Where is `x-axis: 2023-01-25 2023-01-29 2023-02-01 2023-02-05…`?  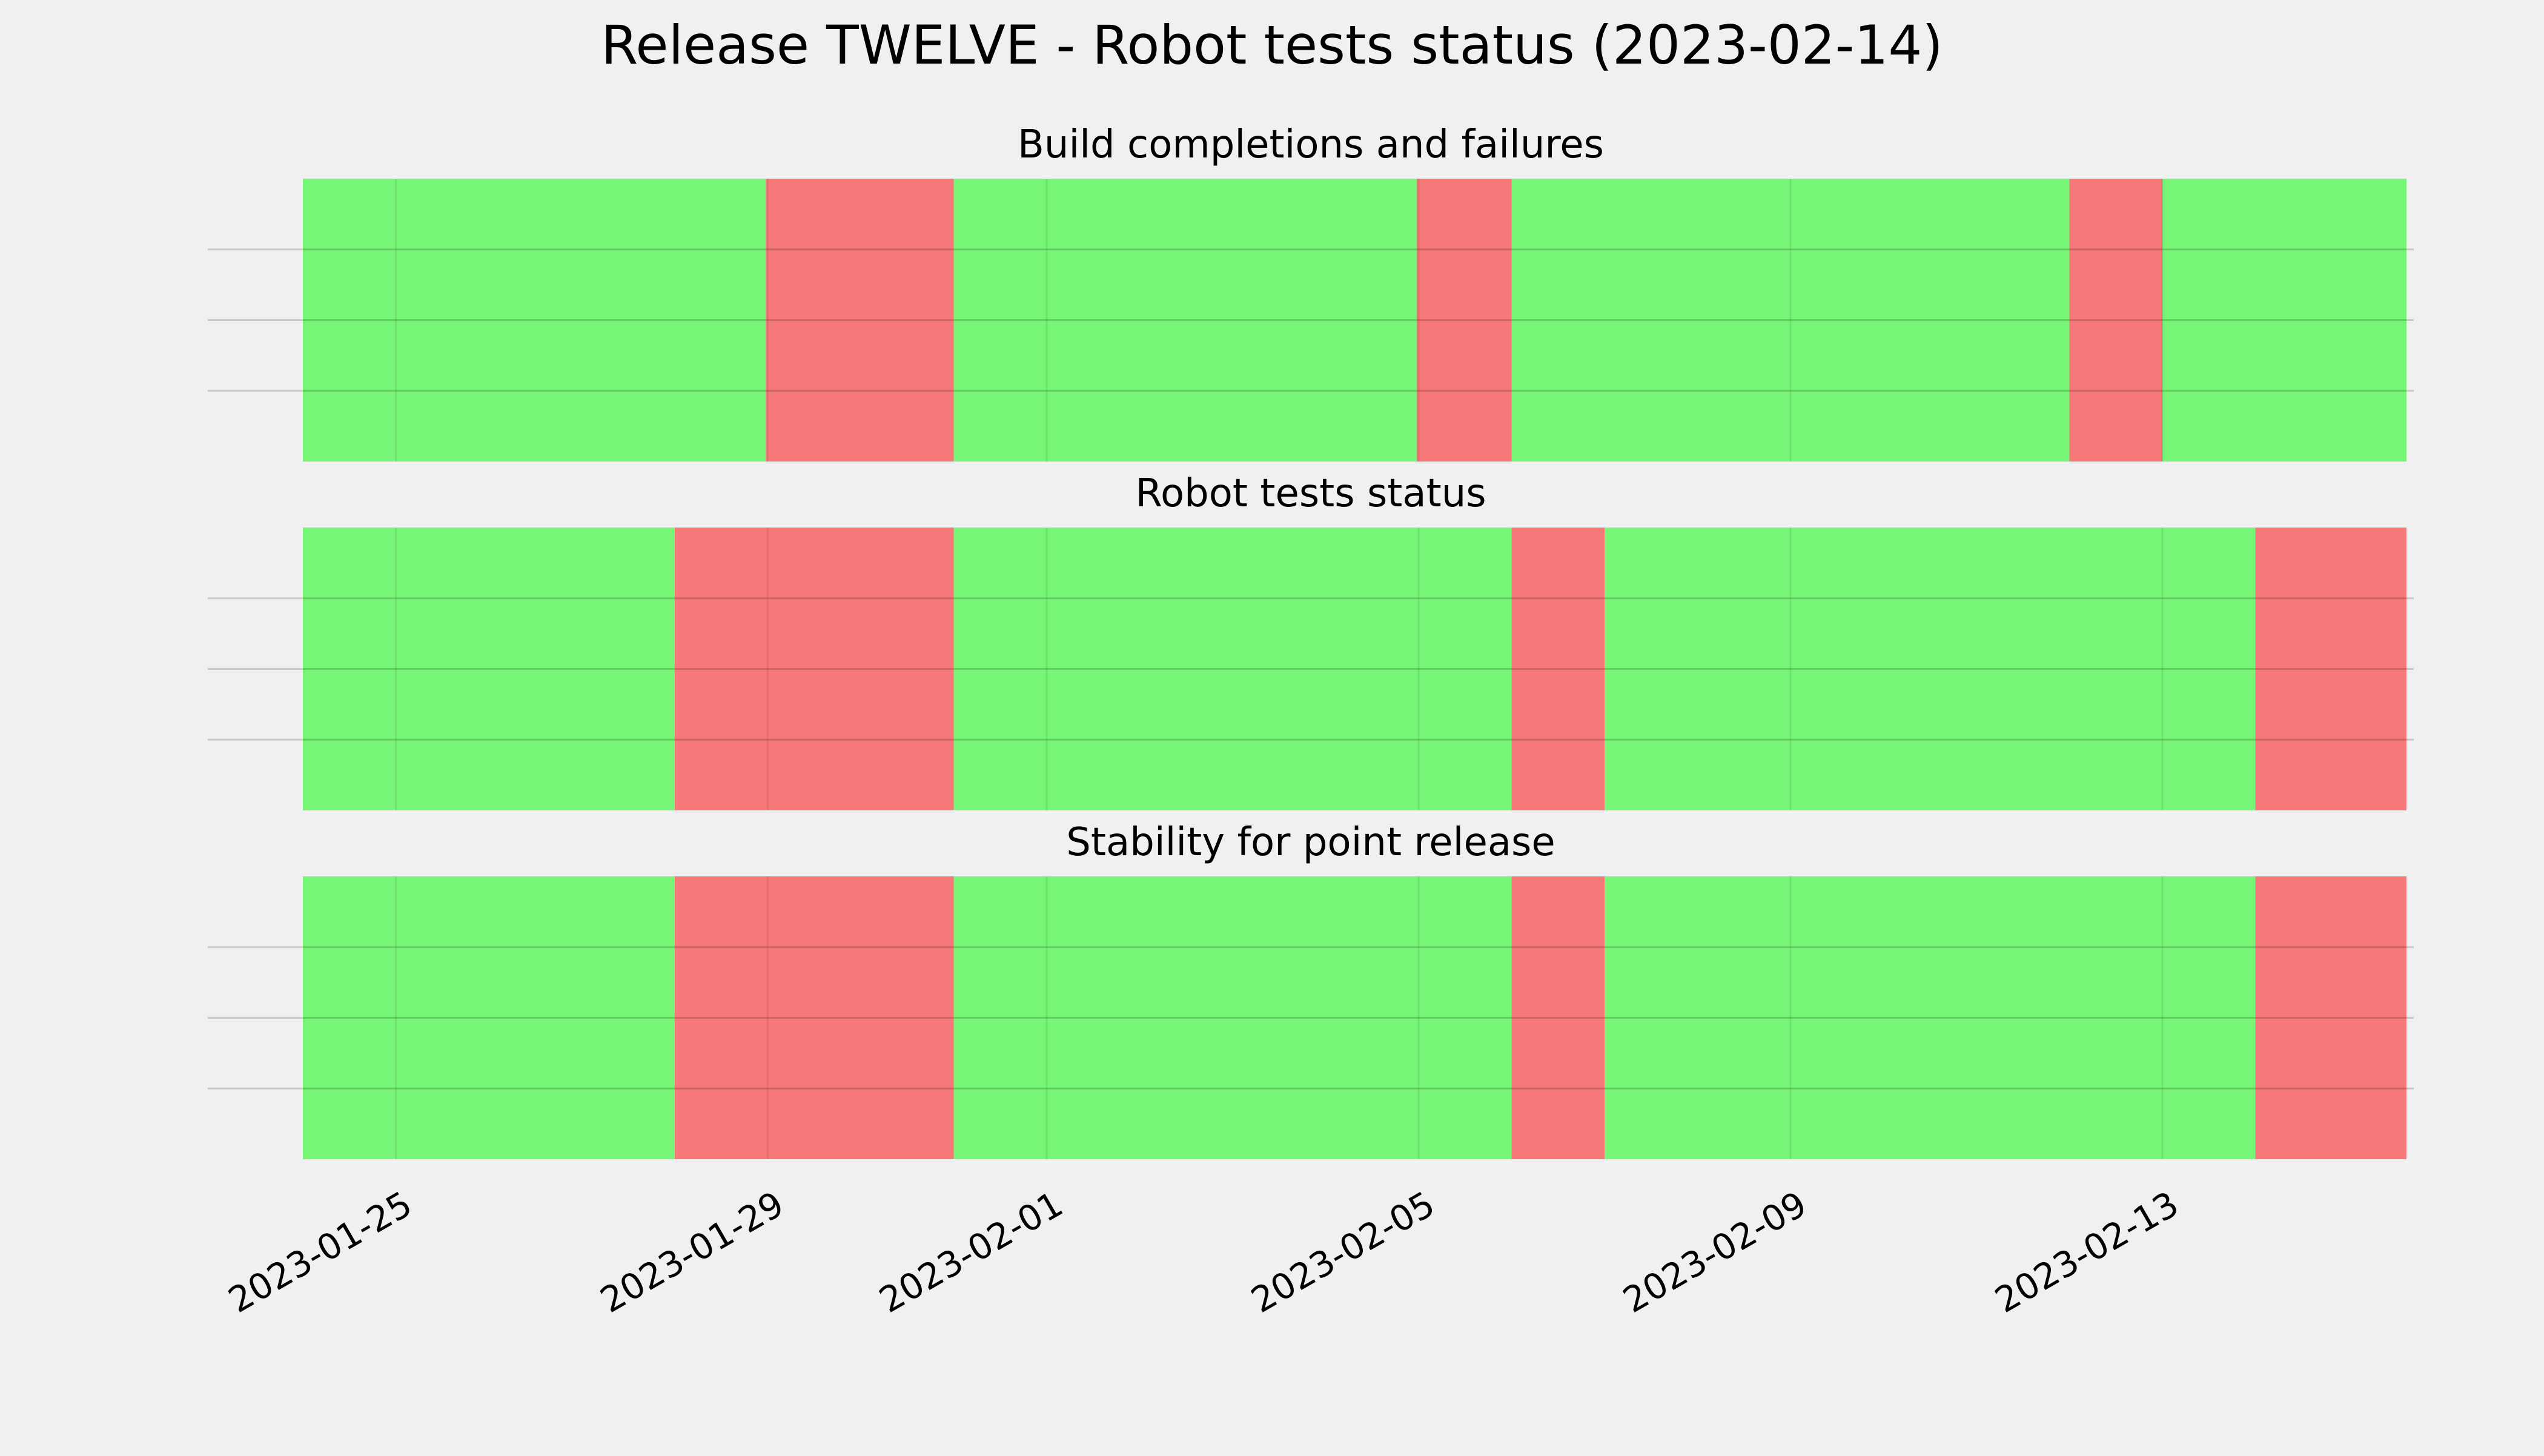 x-axis: 2023-01-25 2023-01-29 2023-02-01 2023-02-05… is located at coordinates (1203, 1252).